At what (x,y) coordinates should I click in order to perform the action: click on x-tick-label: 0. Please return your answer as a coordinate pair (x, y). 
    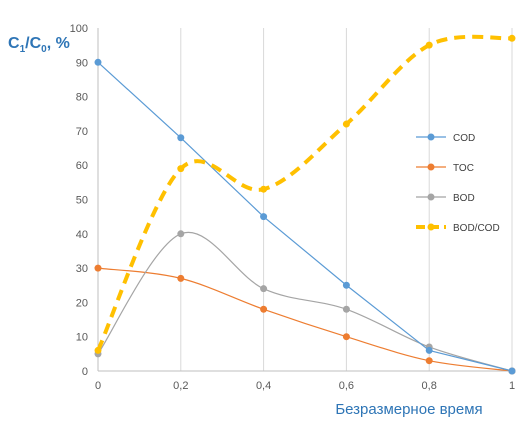
    Looking at the image, I should click on (98, 386).